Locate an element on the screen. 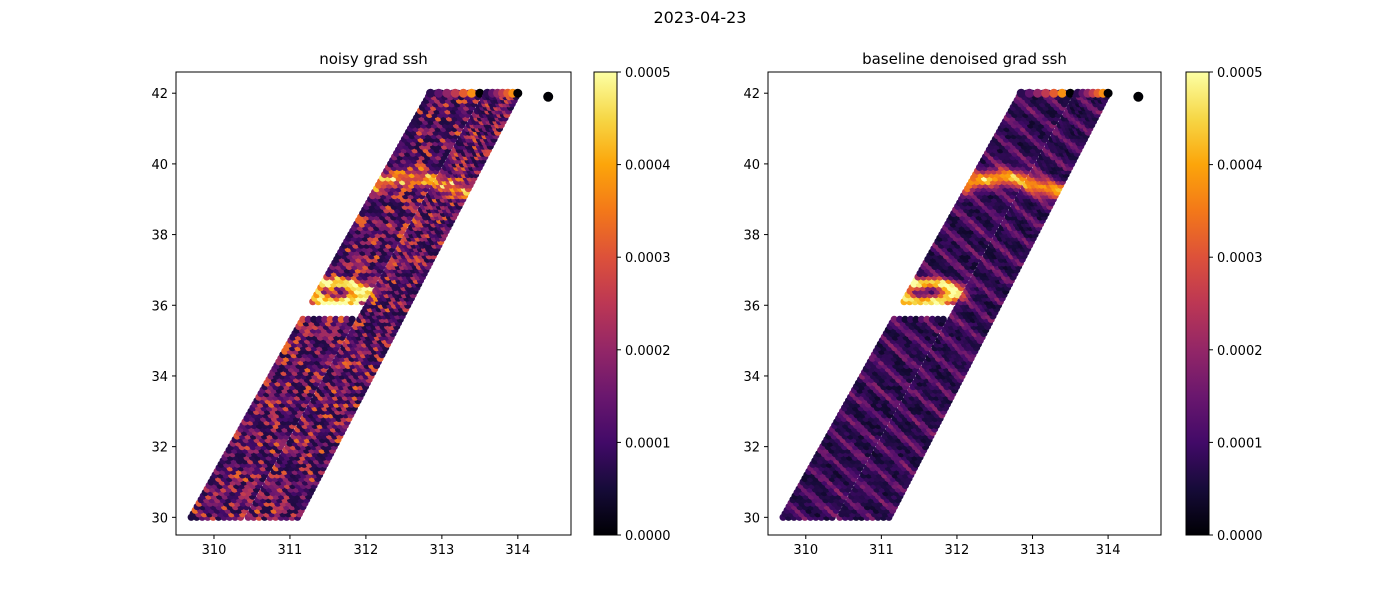 Image resolution: width=1400 pixels, height=600 pixels. panel-title: noisy grad ssh is located at coordinates (373, 59).